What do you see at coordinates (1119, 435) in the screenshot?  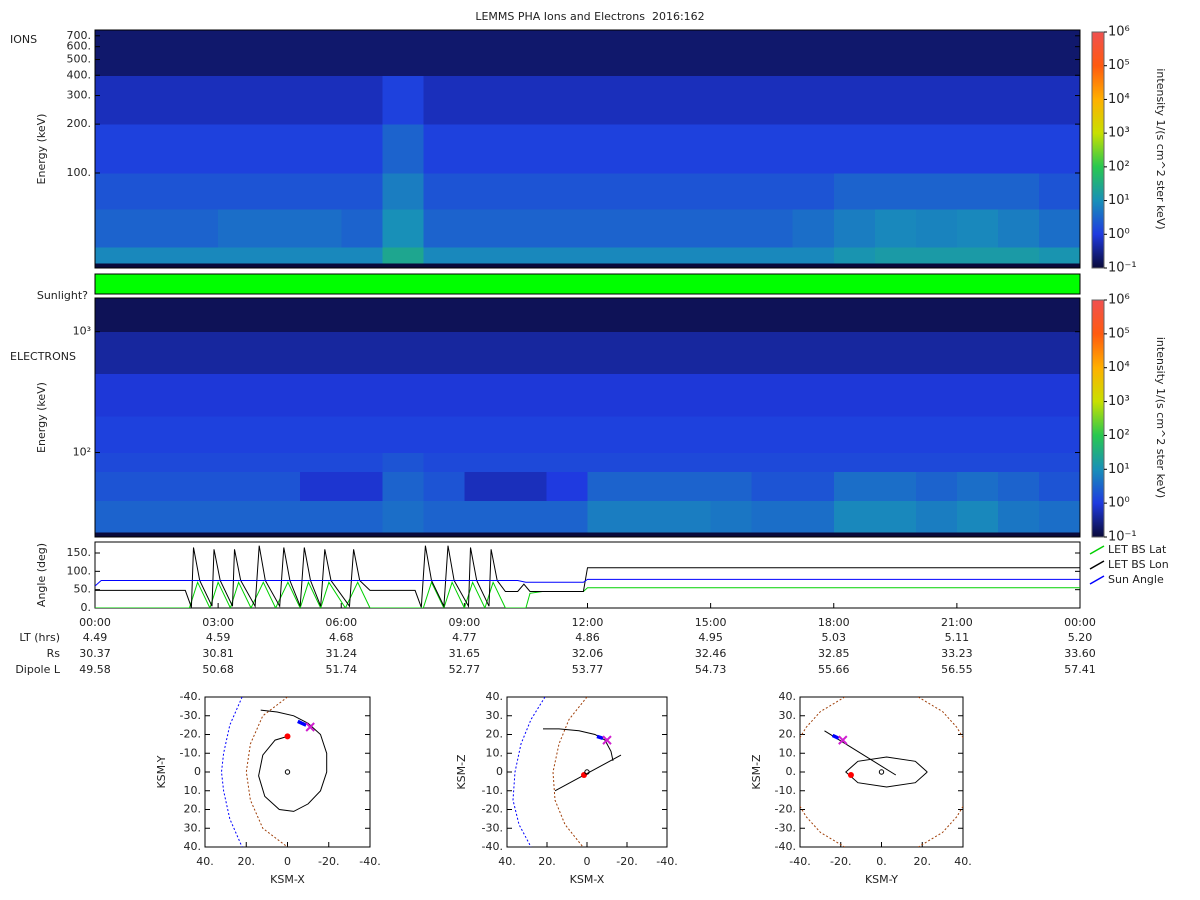 I see `colorbar-tick-label: 10²` at bounding box center [1119, 435].